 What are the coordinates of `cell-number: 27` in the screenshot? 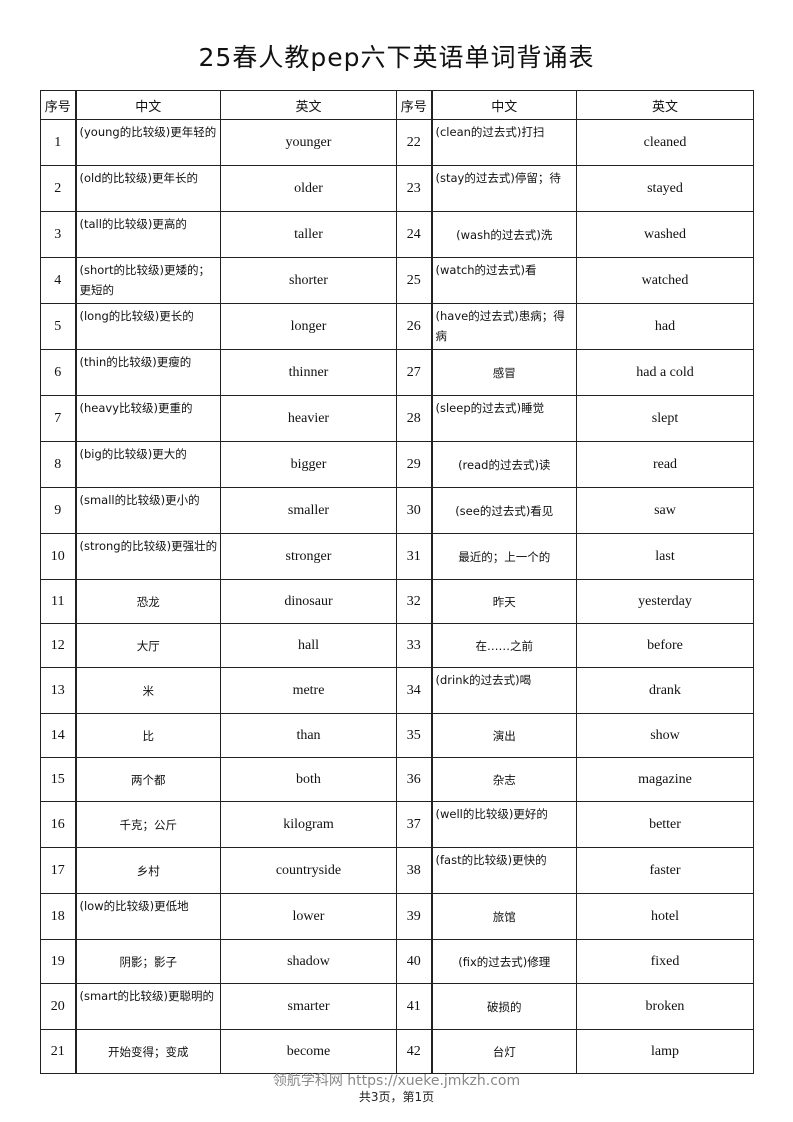 It's located at (414, 372).